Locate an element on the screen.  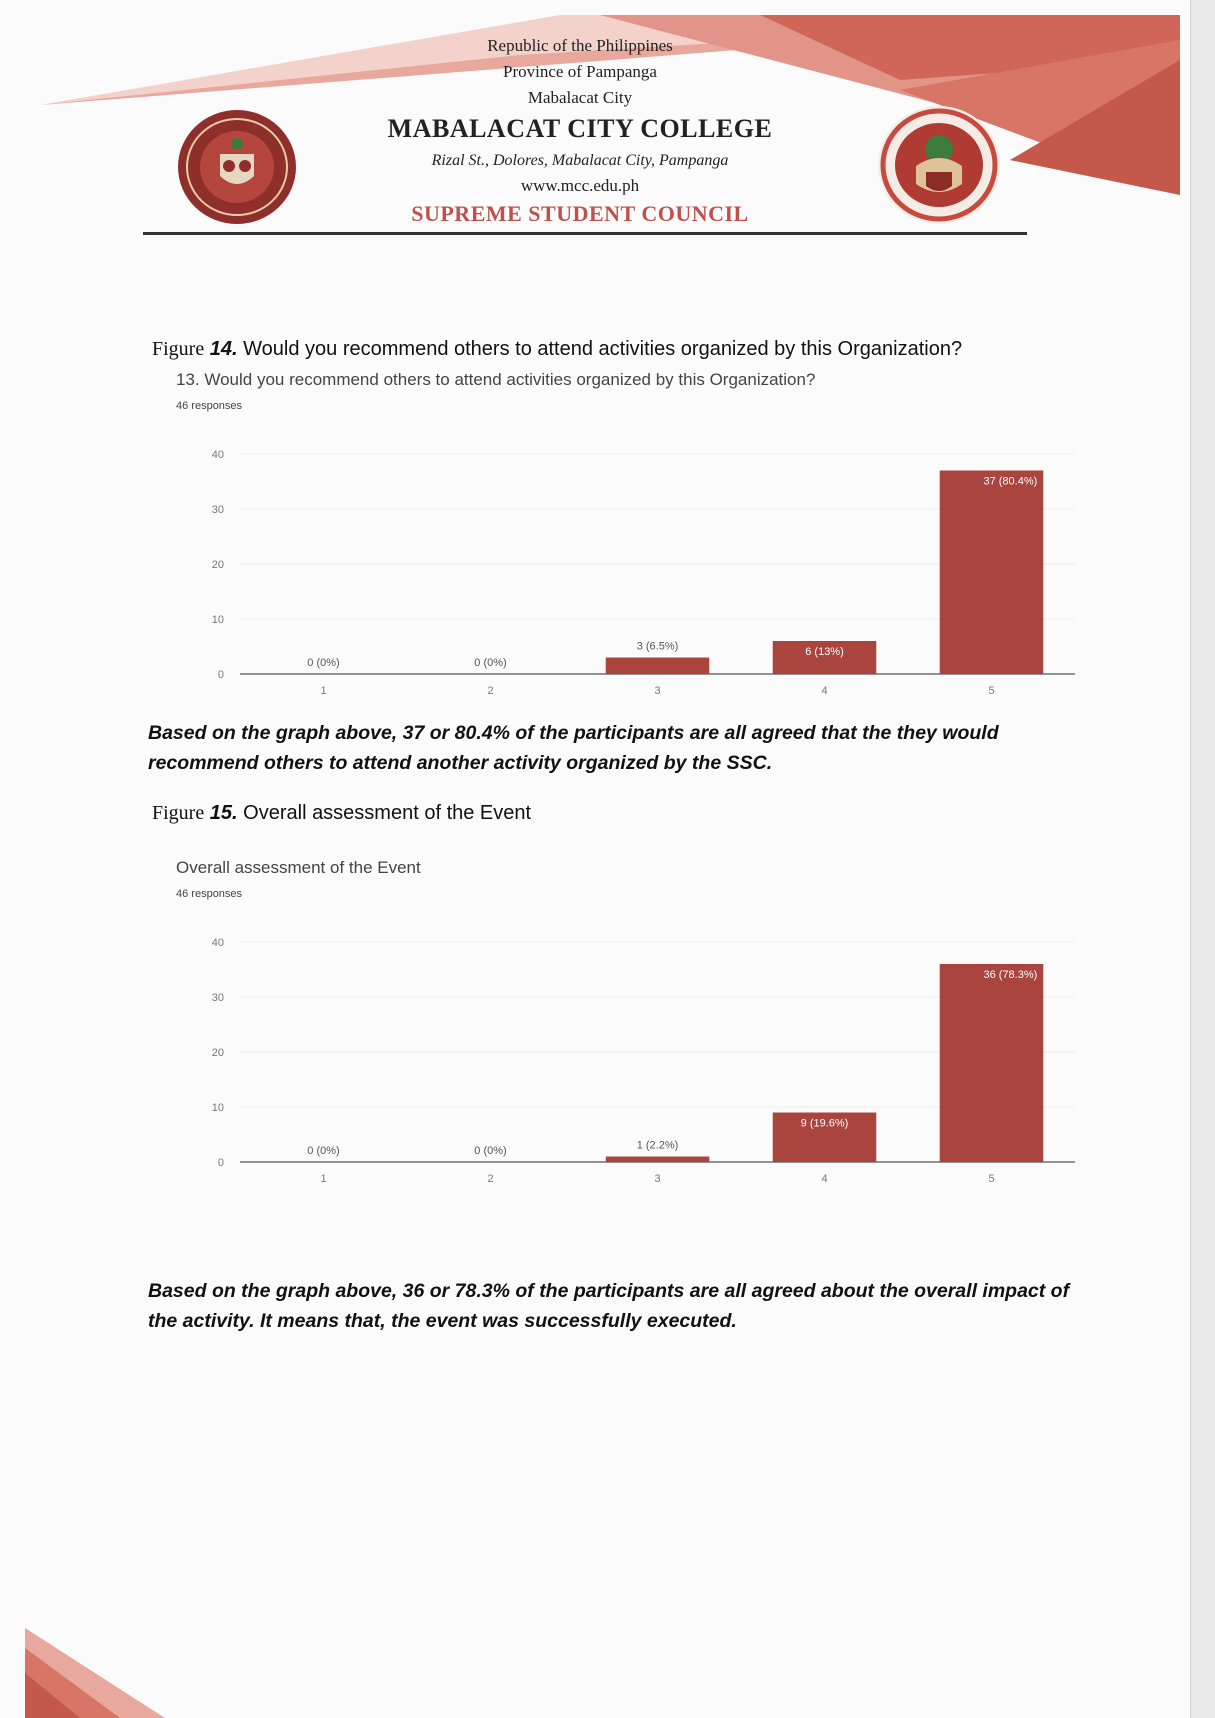
figure-15-form-question: Overall assessment of the Event is located at coordinates (298, 867).